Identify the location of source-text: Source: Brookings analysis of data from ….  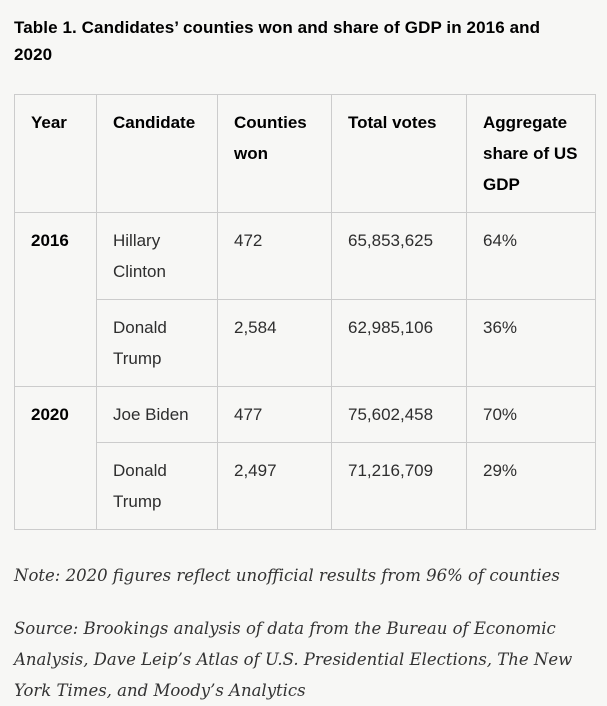
(293, 659).